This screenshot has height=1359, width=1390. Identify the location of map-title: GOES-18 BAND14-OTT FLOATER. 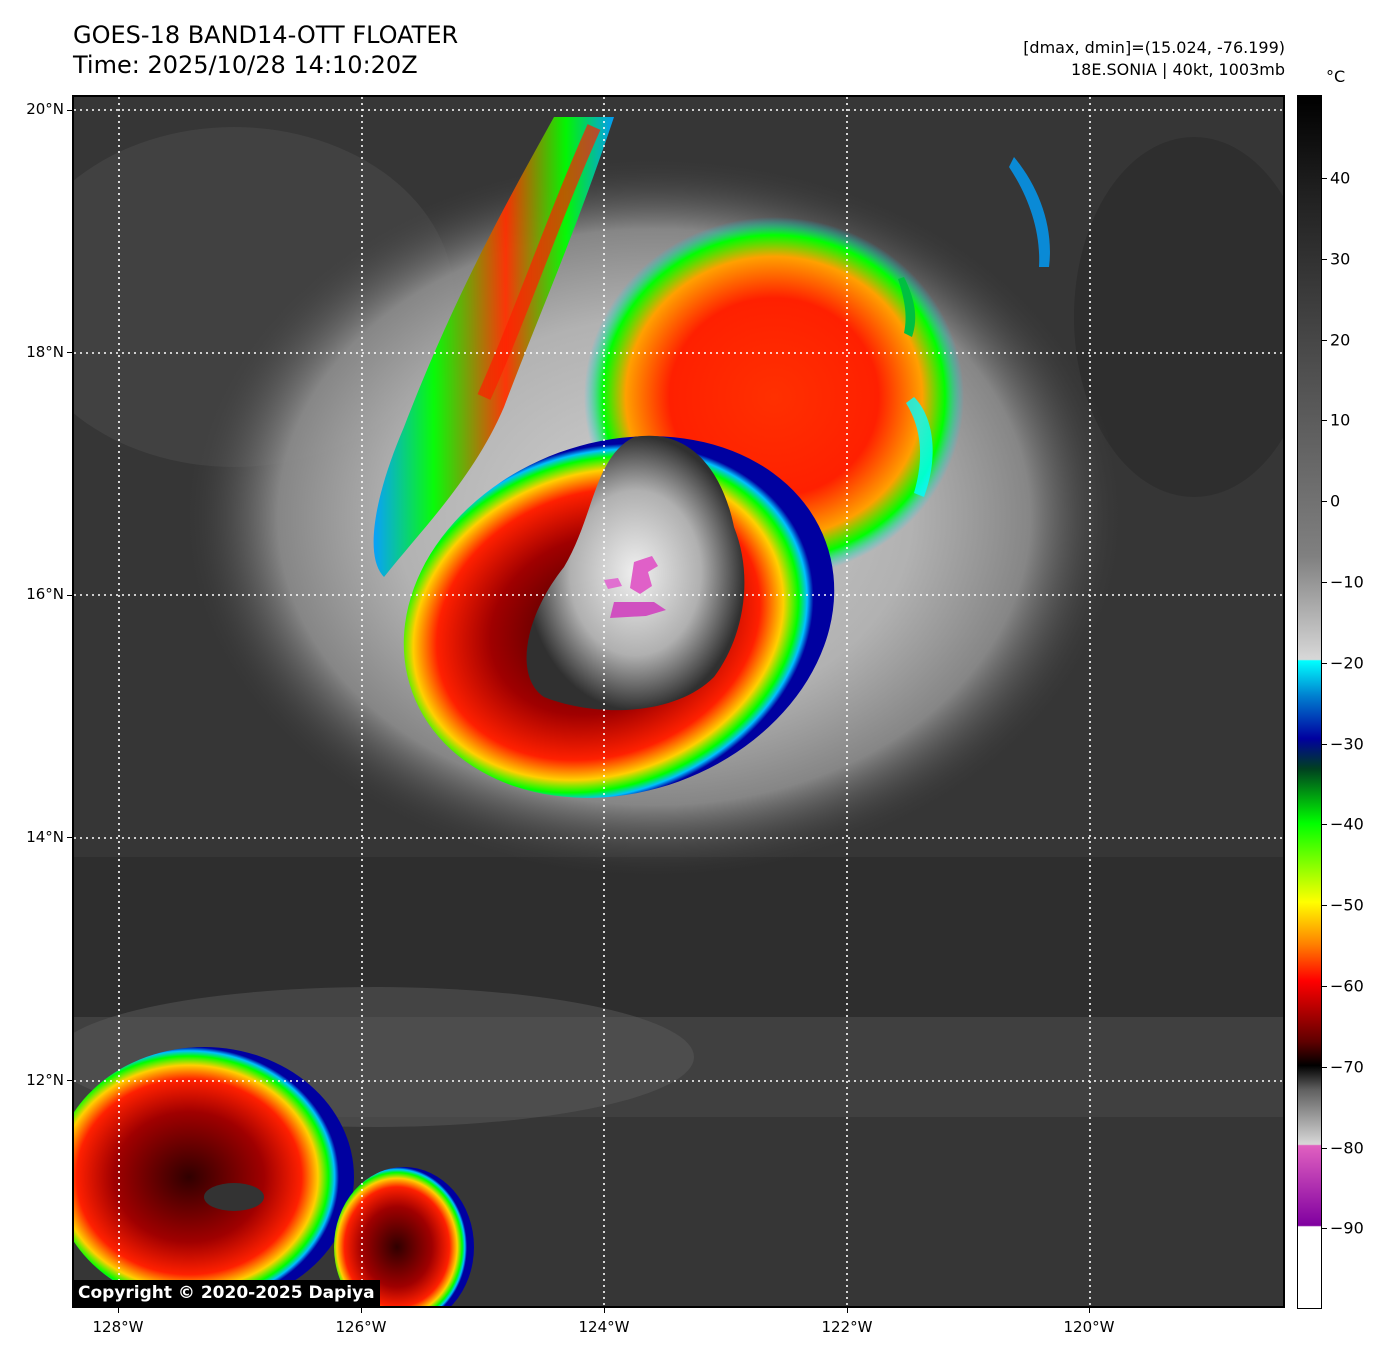
(266, 35).